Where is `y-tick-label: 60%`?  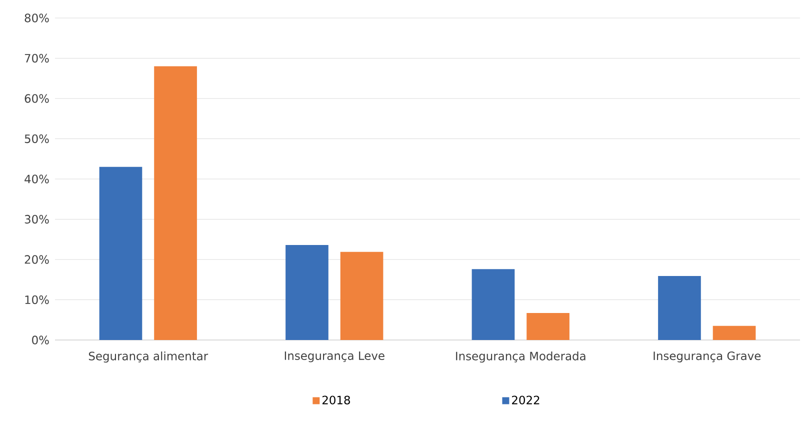 y-tick-label: 60% is located at coordinates (36, 98).